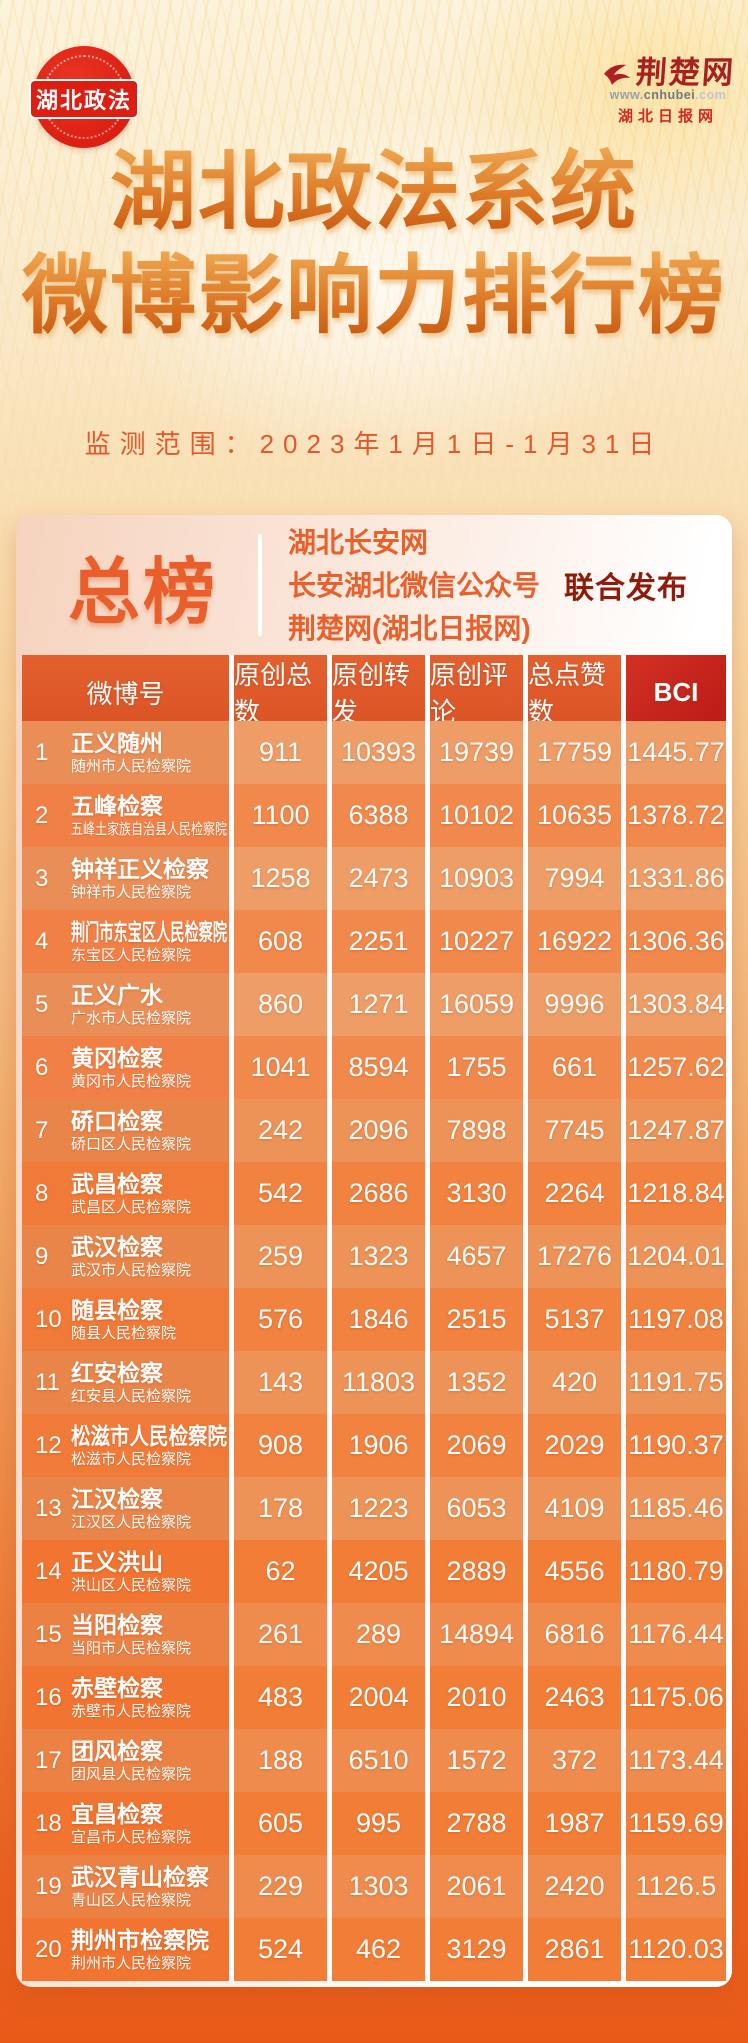  Describe the element at coordinates (574, 692) in the screenshot. I see `column-header-likes: 总点赞数` at that location.